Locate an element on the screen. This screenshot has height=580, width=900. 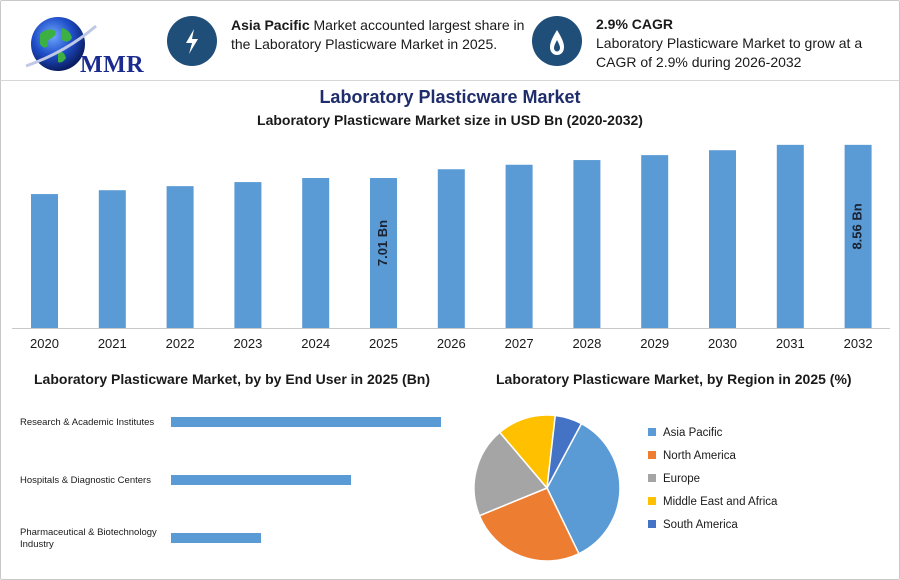
bar-2026 is located at coordinates (451, 248).